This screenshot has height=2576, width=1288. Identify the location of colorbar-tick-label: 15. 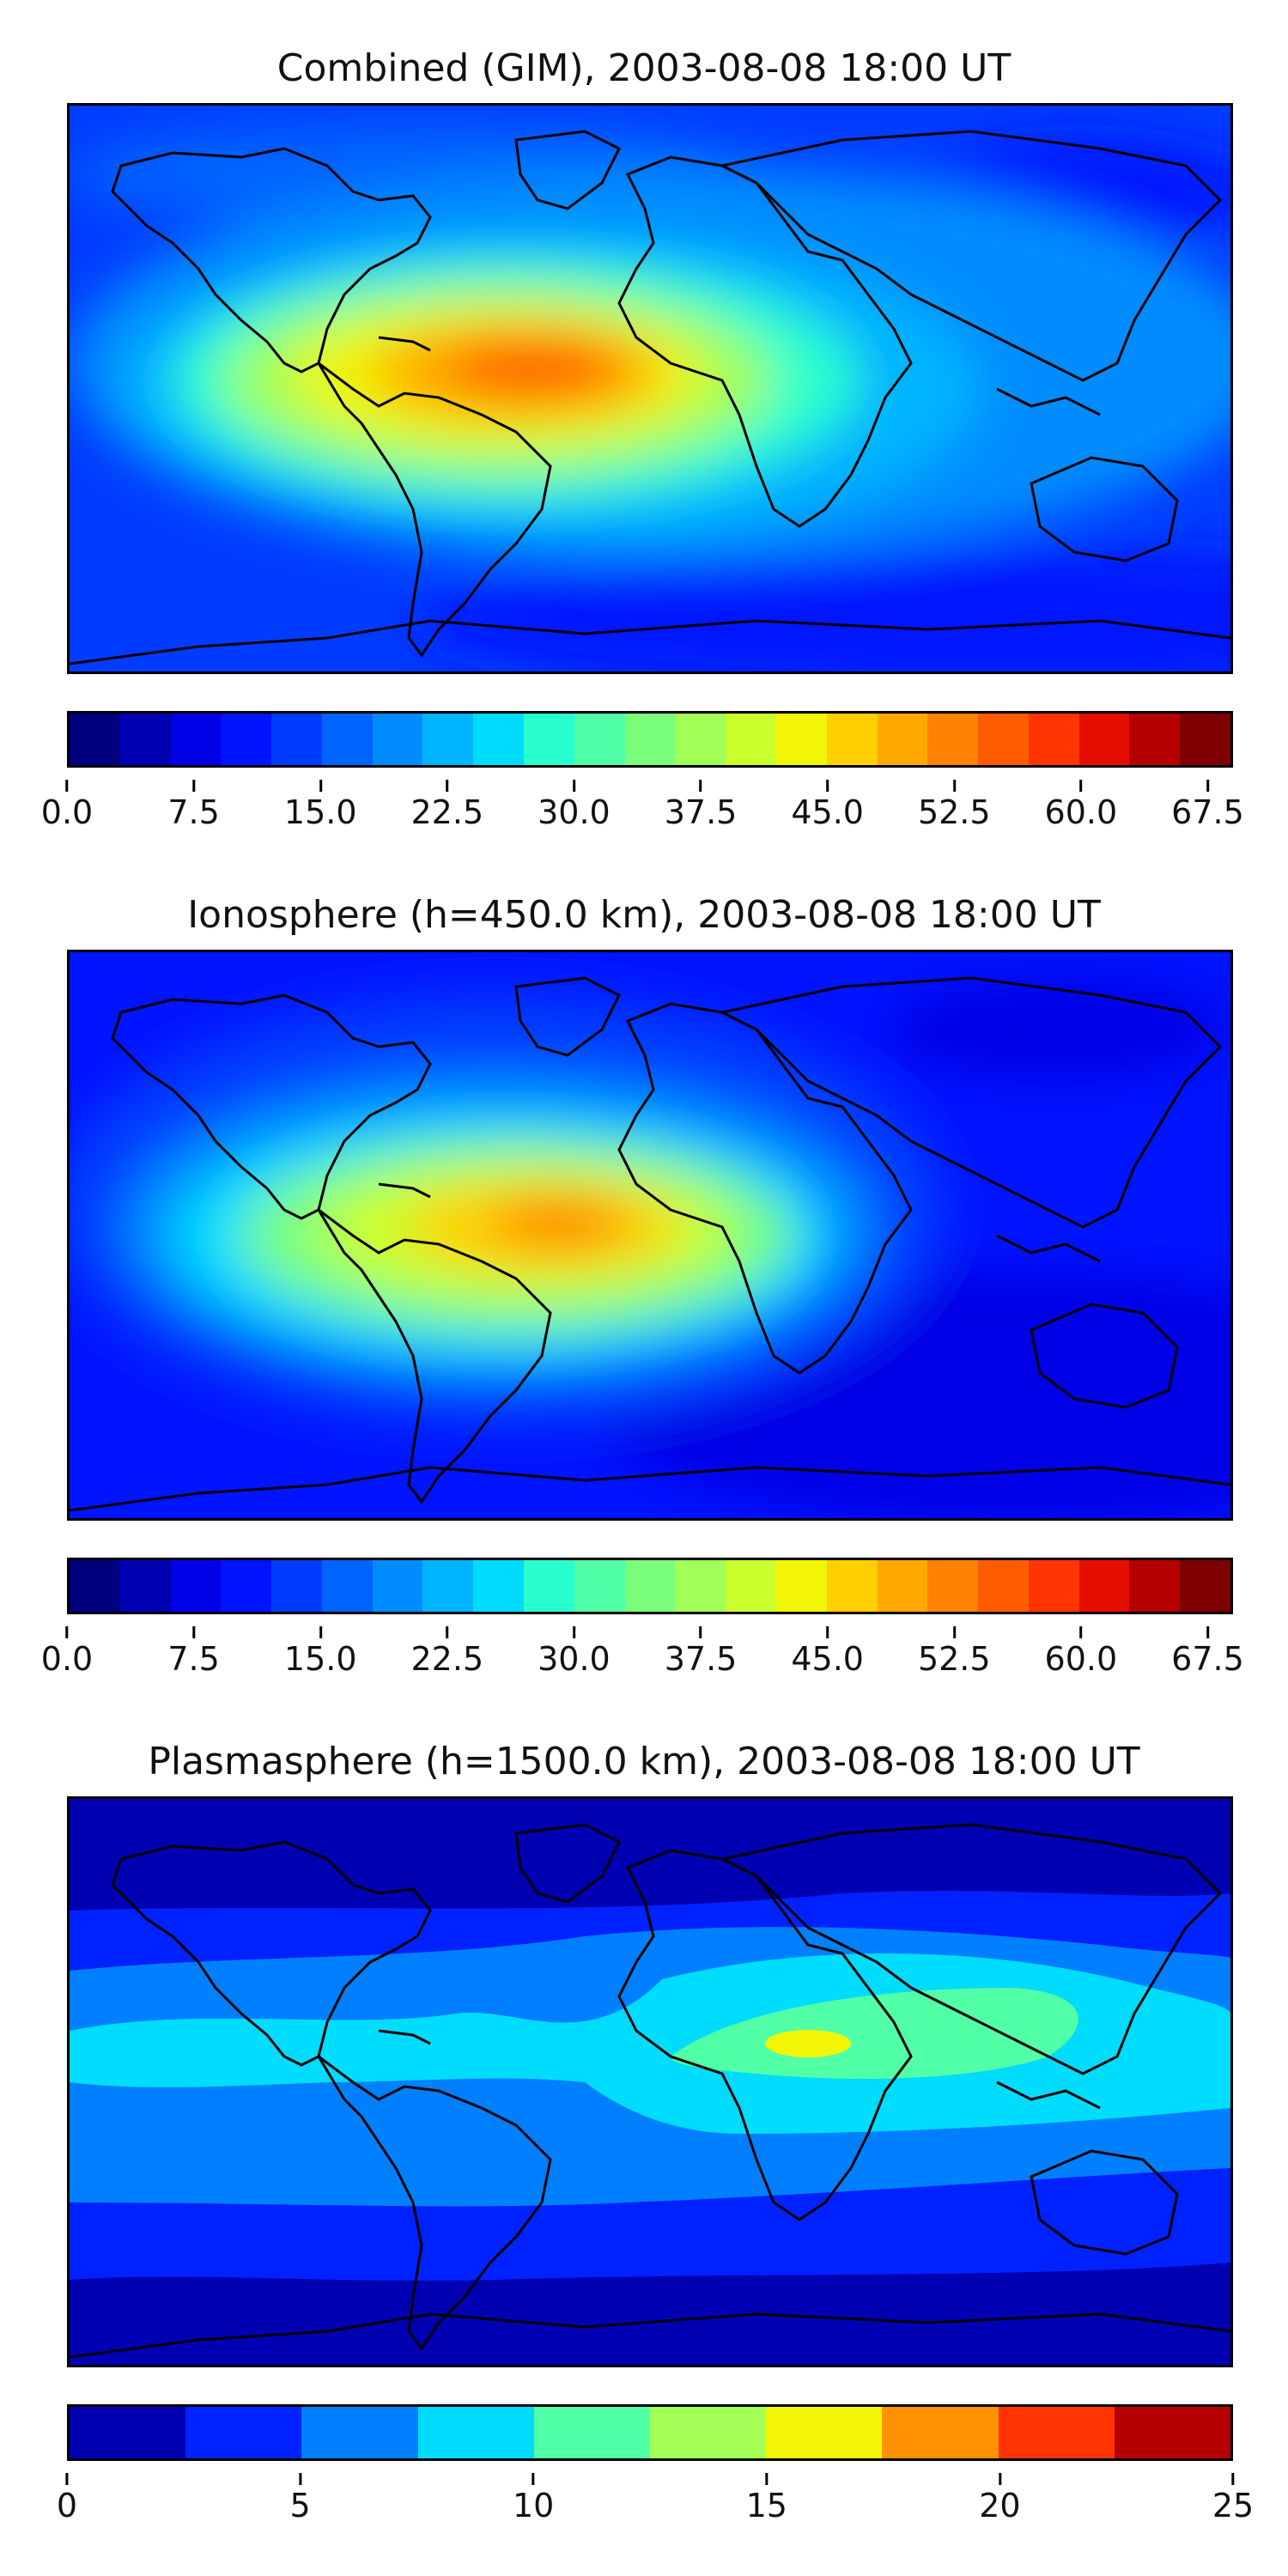
(766, 2506).